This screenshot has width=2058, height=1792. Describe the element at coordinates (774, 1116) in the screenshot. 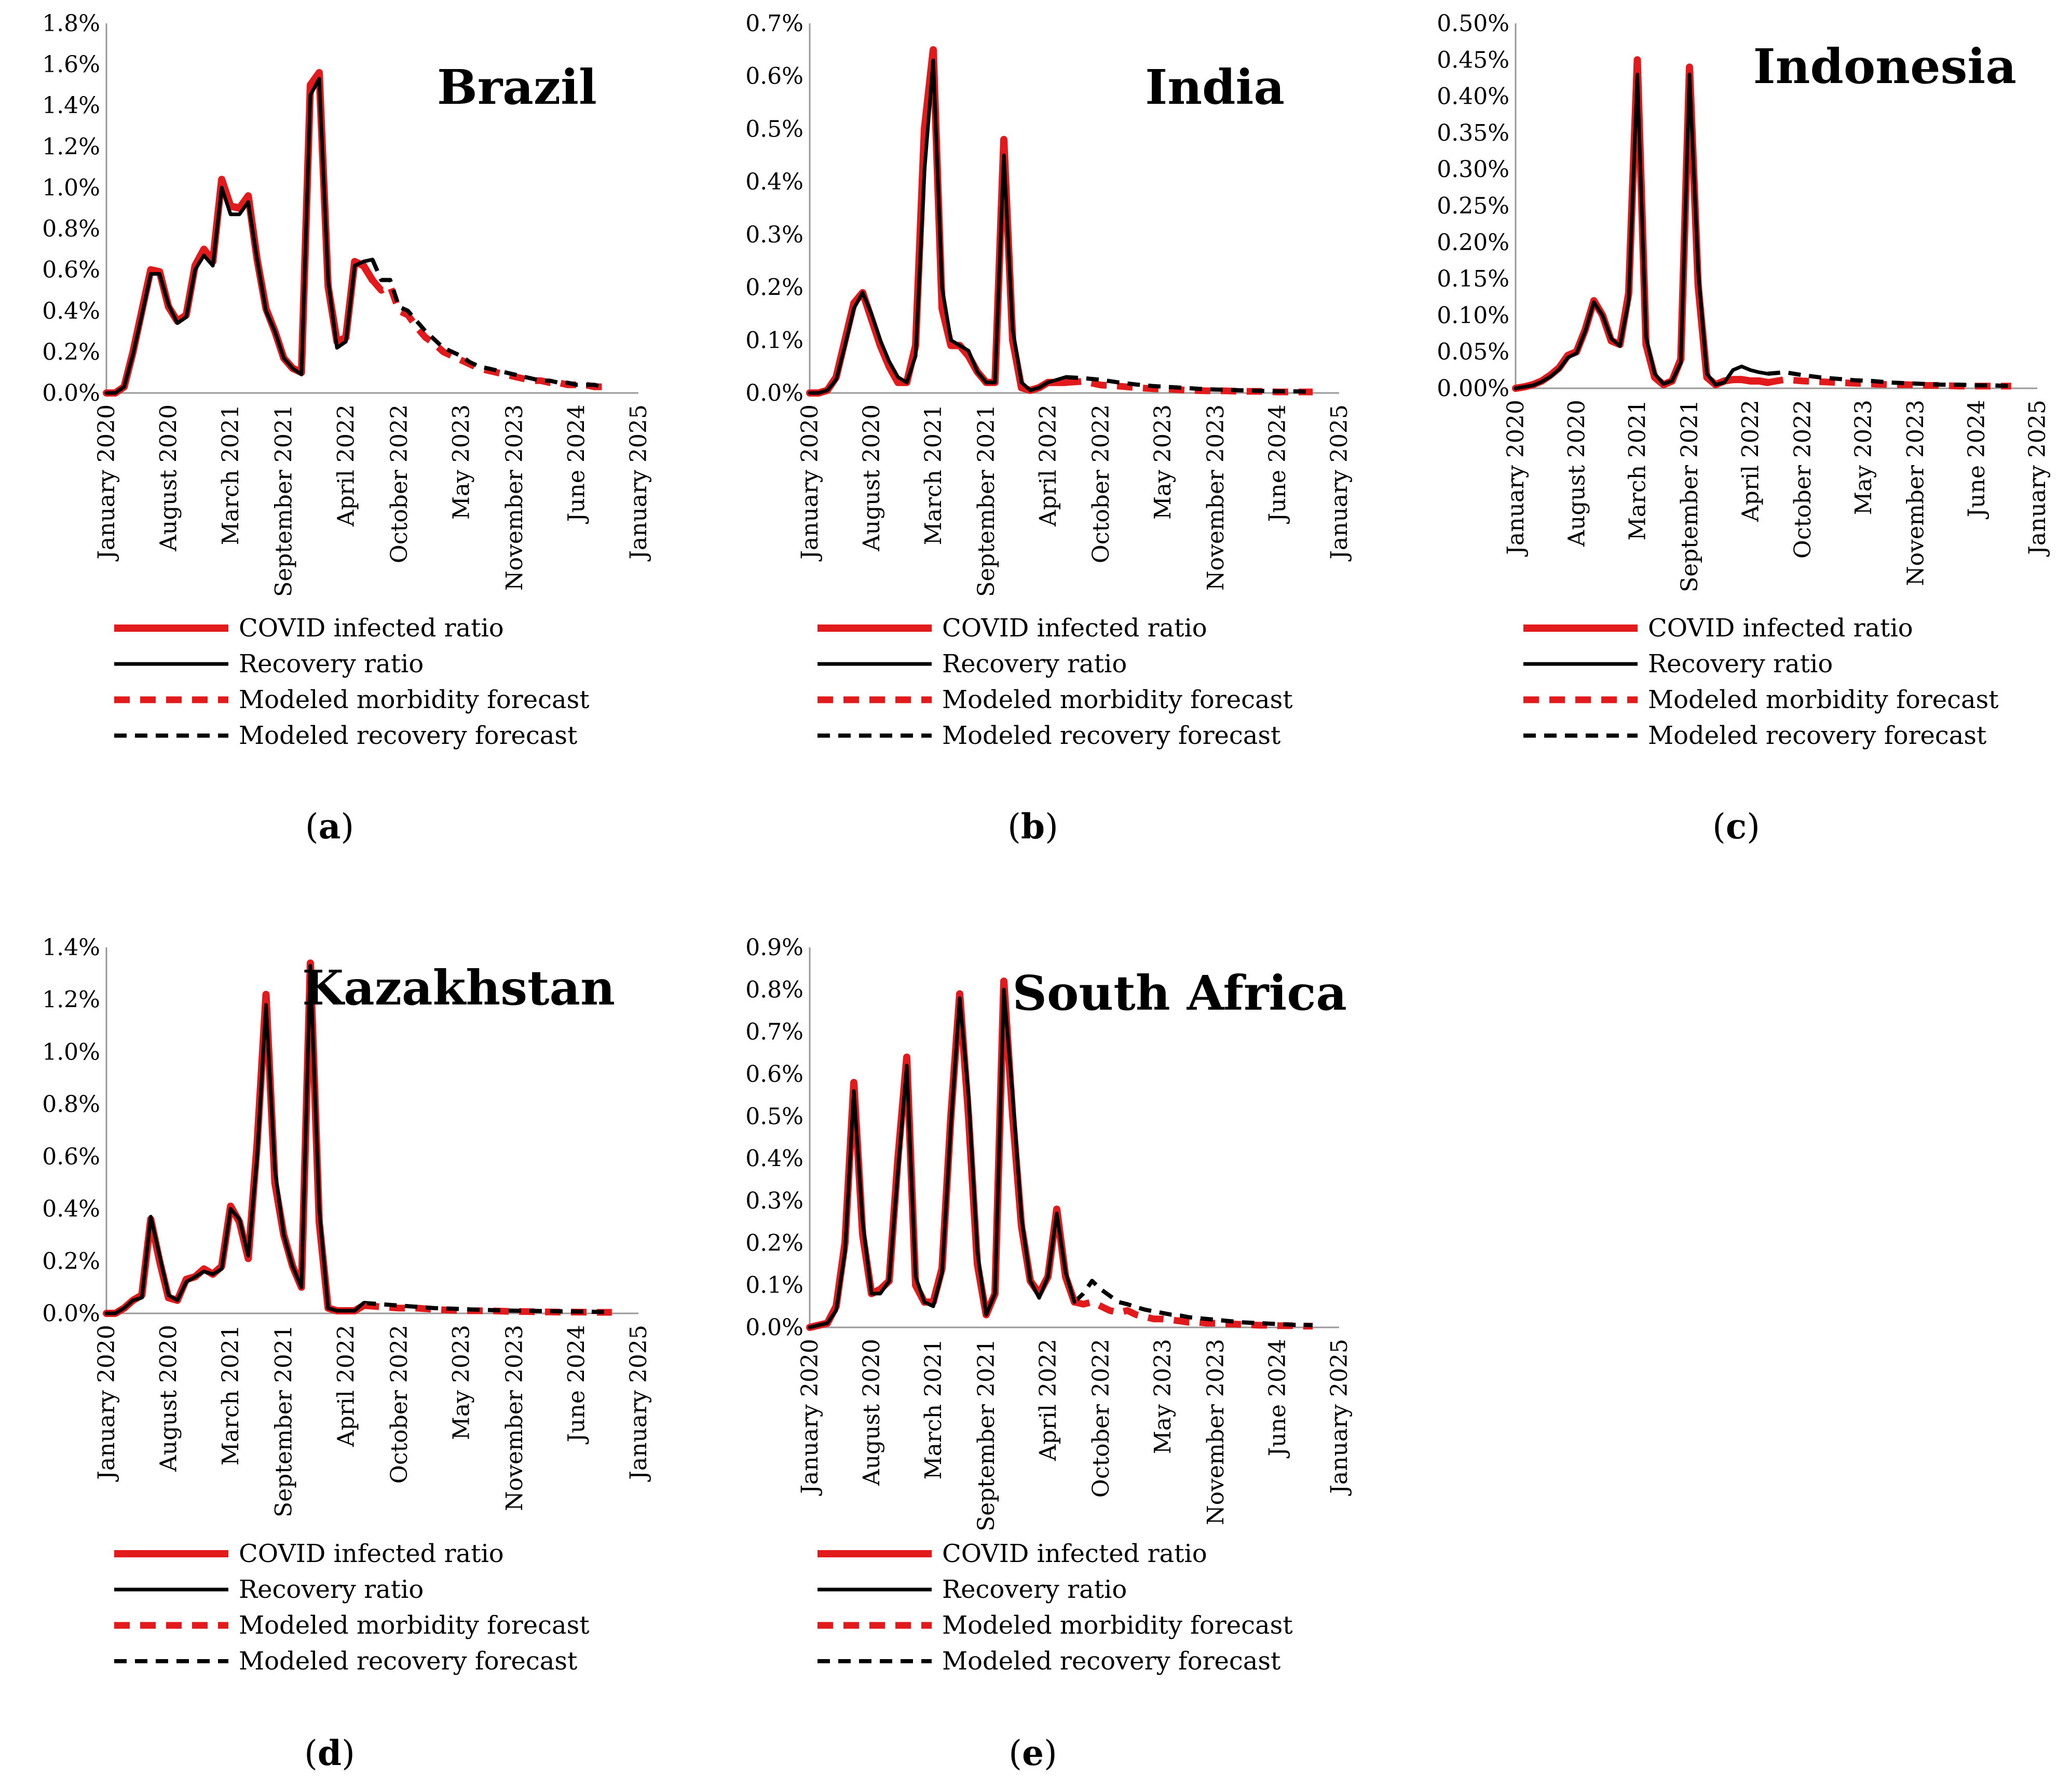

I see `y-tick-label: 0.5%` at that location.